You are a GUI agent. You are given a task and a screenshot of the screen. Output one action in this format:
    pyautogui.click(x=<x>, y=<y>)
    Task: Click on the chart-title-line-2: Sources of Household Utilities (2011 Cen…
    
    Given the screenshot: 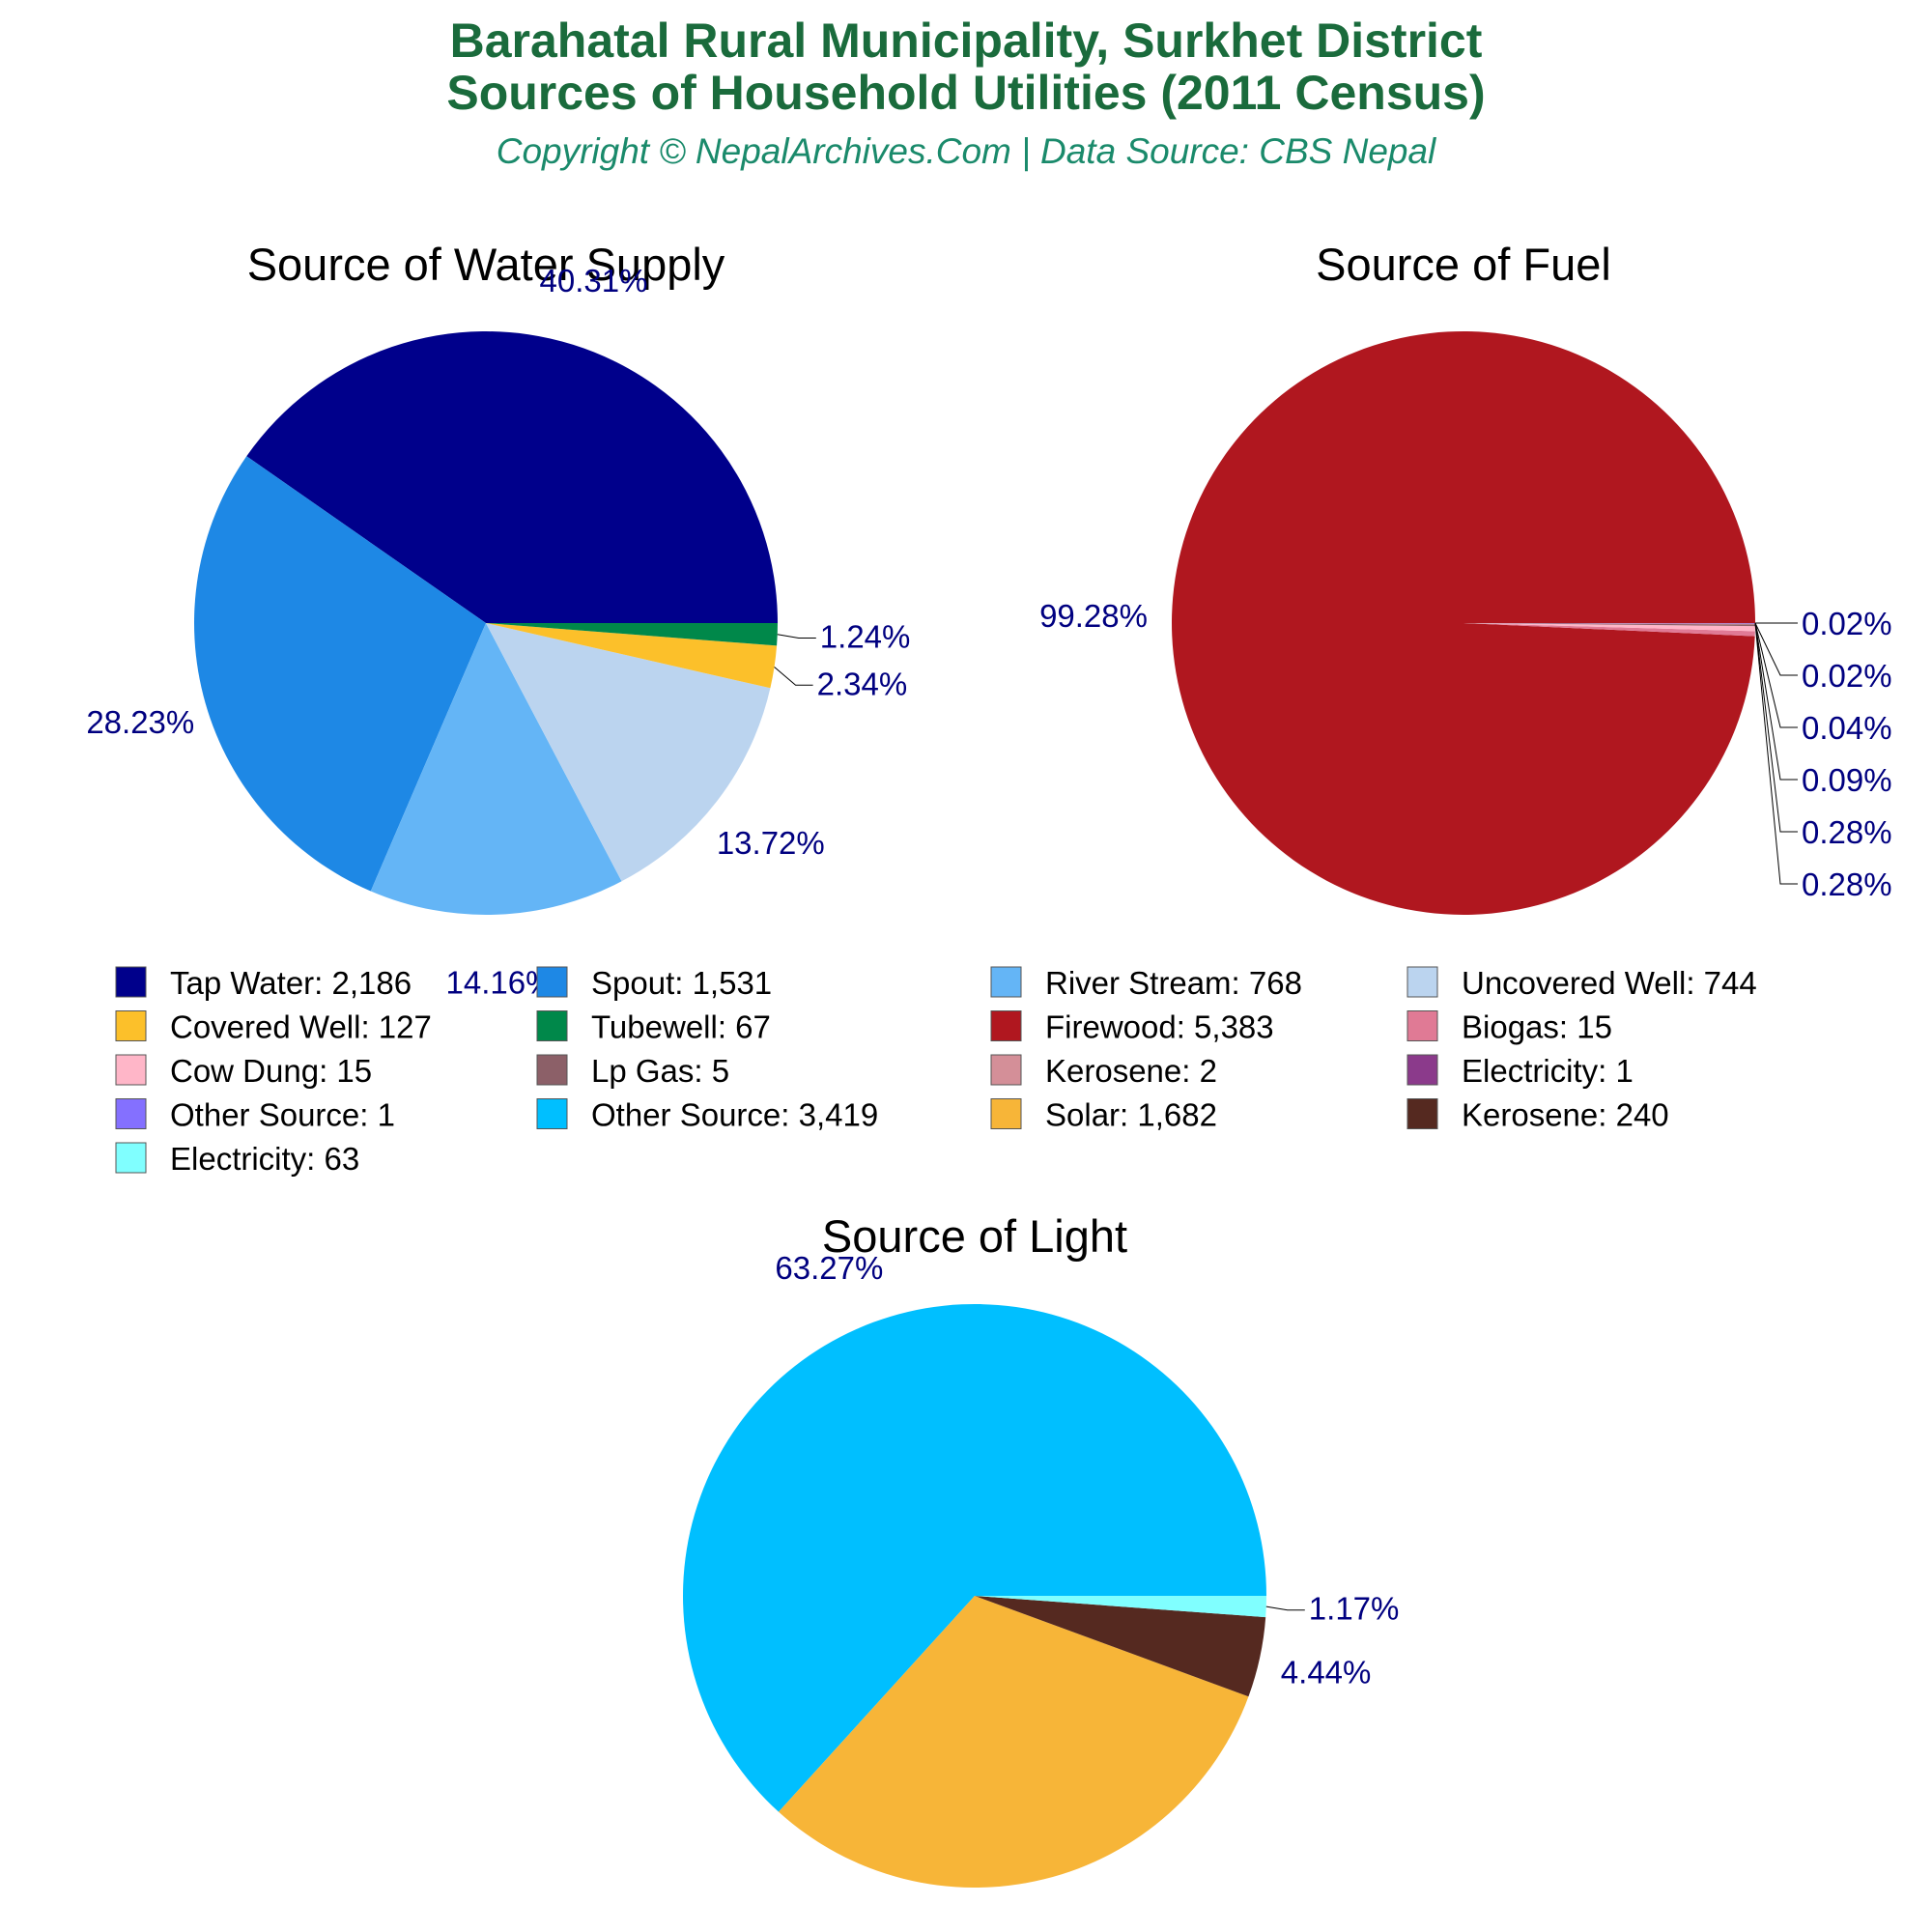 What is the action you would take?
    pyautogui.click(x=966, y=93)
    